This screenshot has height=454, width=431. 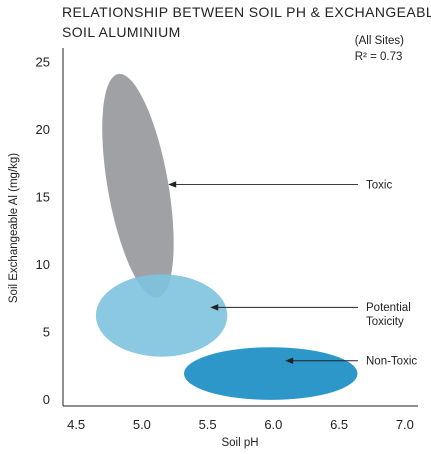 I want to click on y-tick-label: 5, so click(x=46, y=332).